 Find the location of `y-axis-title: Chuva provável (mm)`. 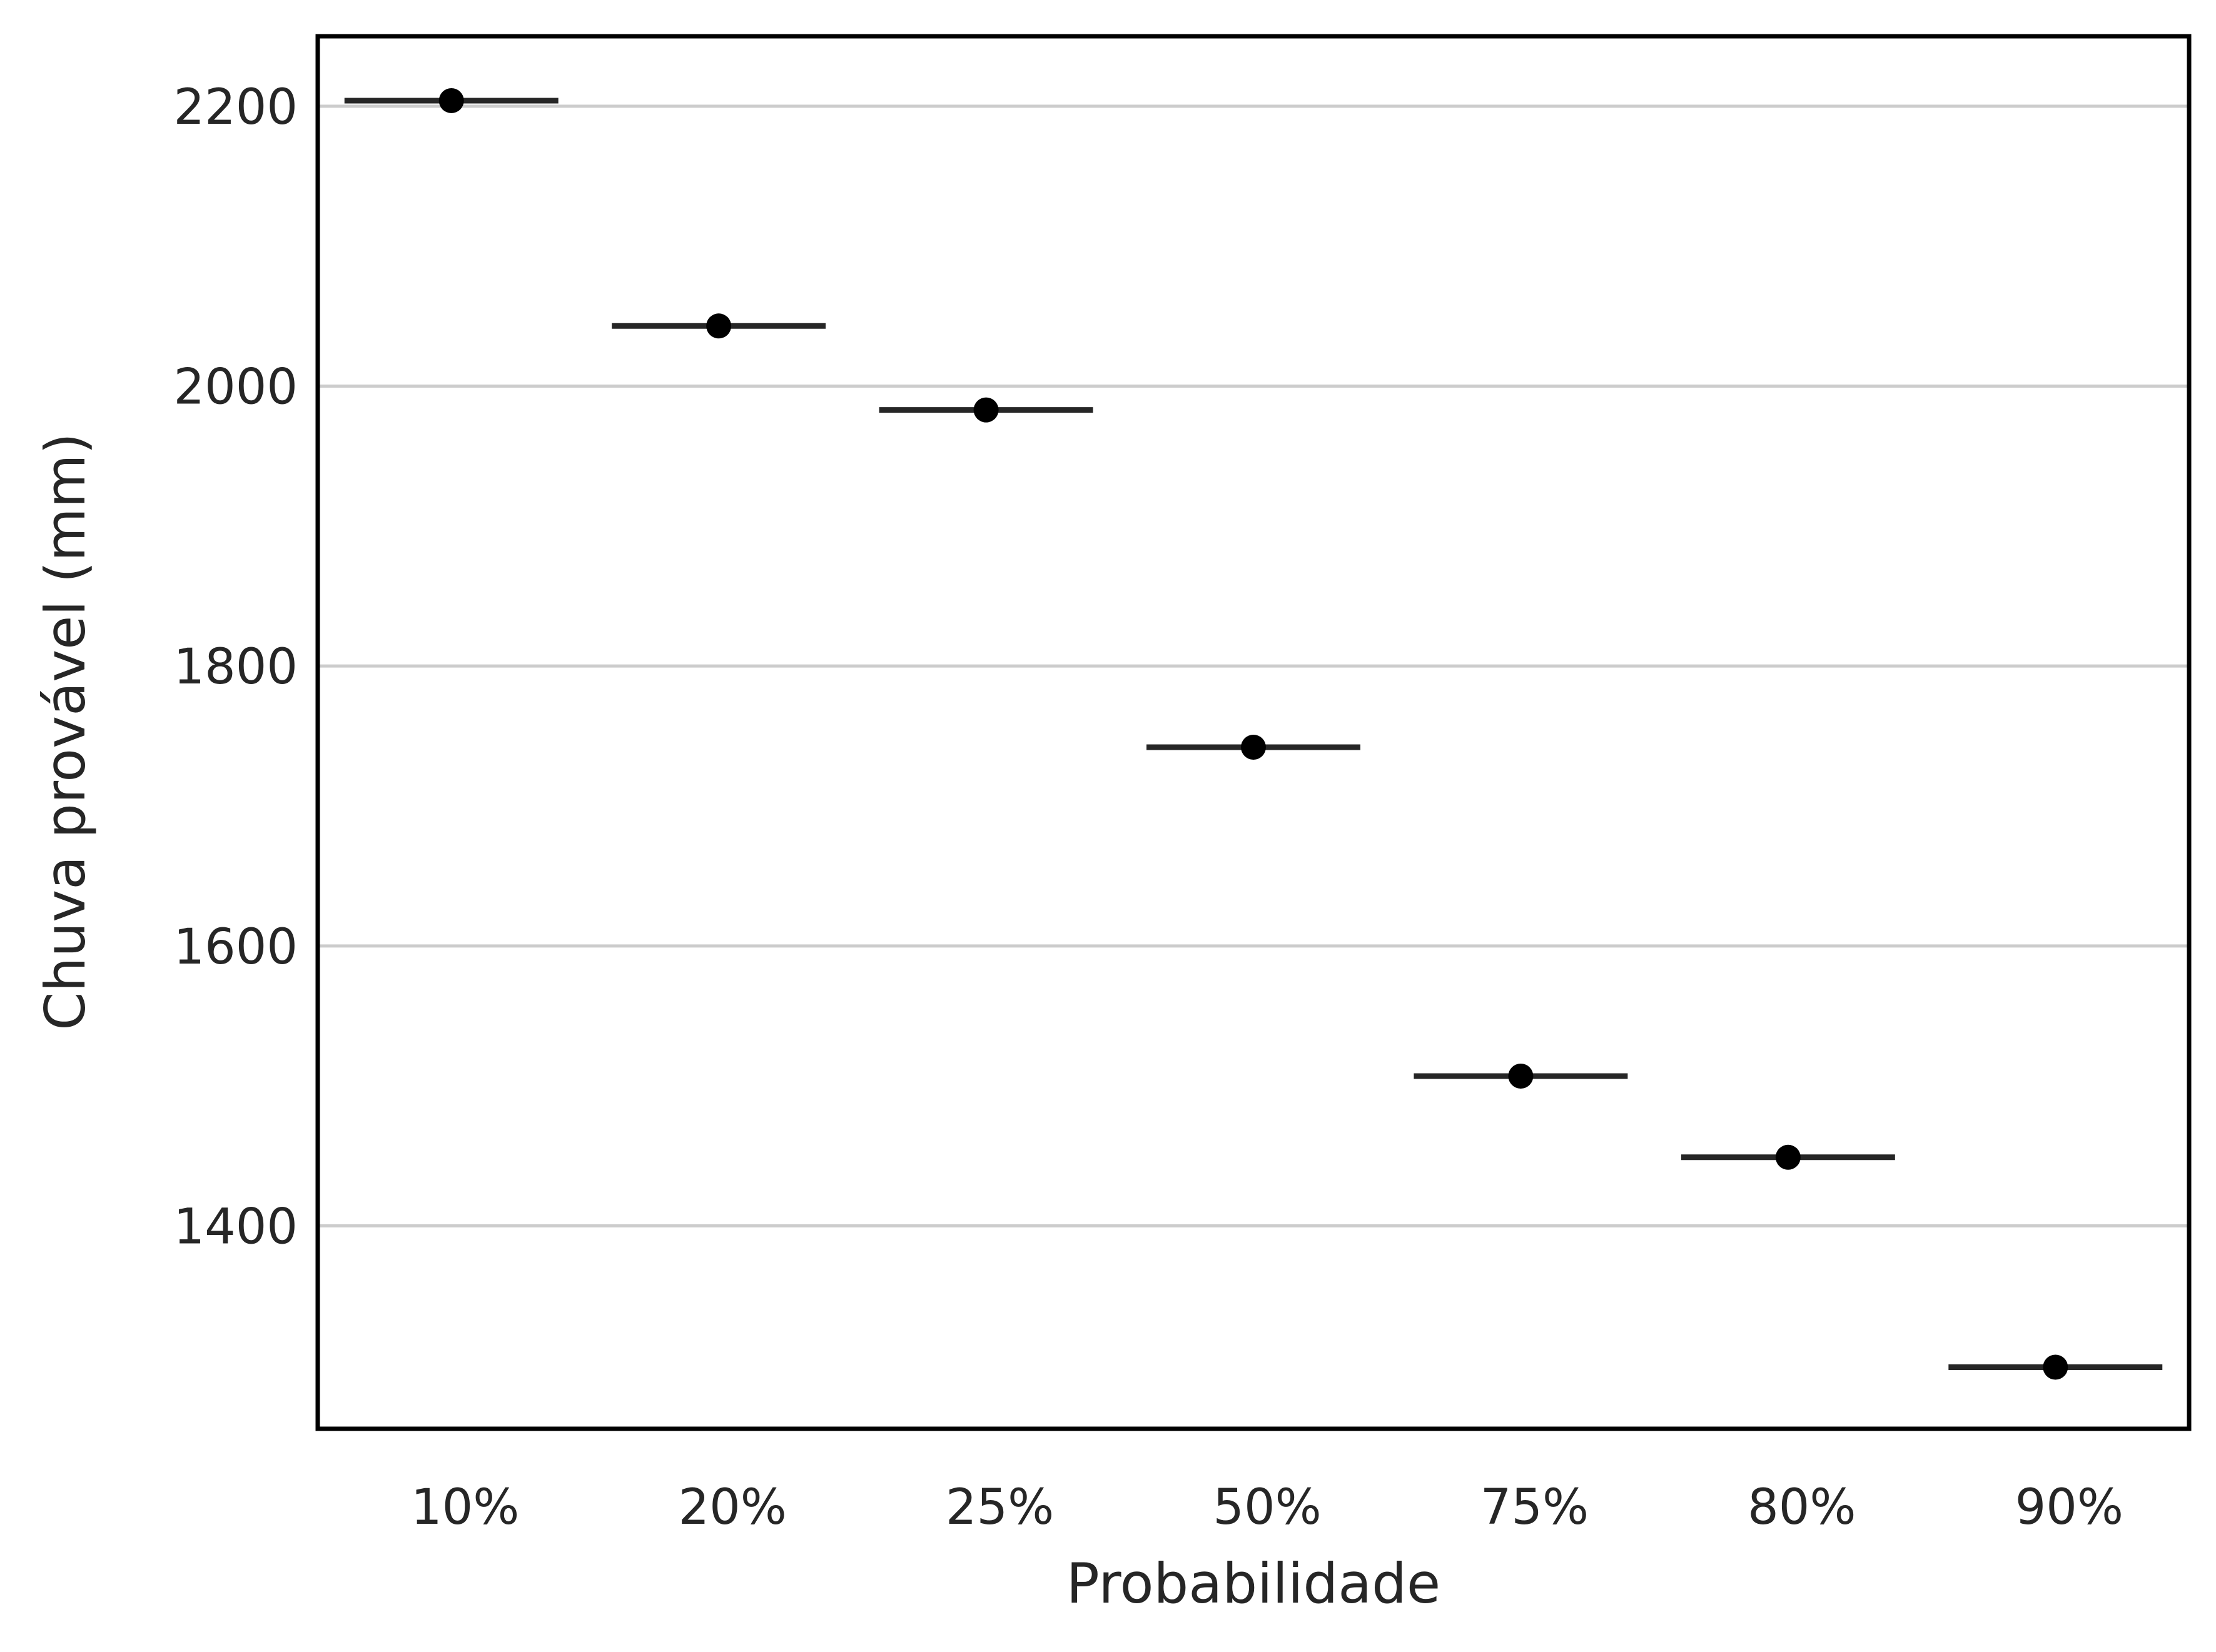

y-axis-title: Chuva provável (mm) is located at coordinates (65, 731).